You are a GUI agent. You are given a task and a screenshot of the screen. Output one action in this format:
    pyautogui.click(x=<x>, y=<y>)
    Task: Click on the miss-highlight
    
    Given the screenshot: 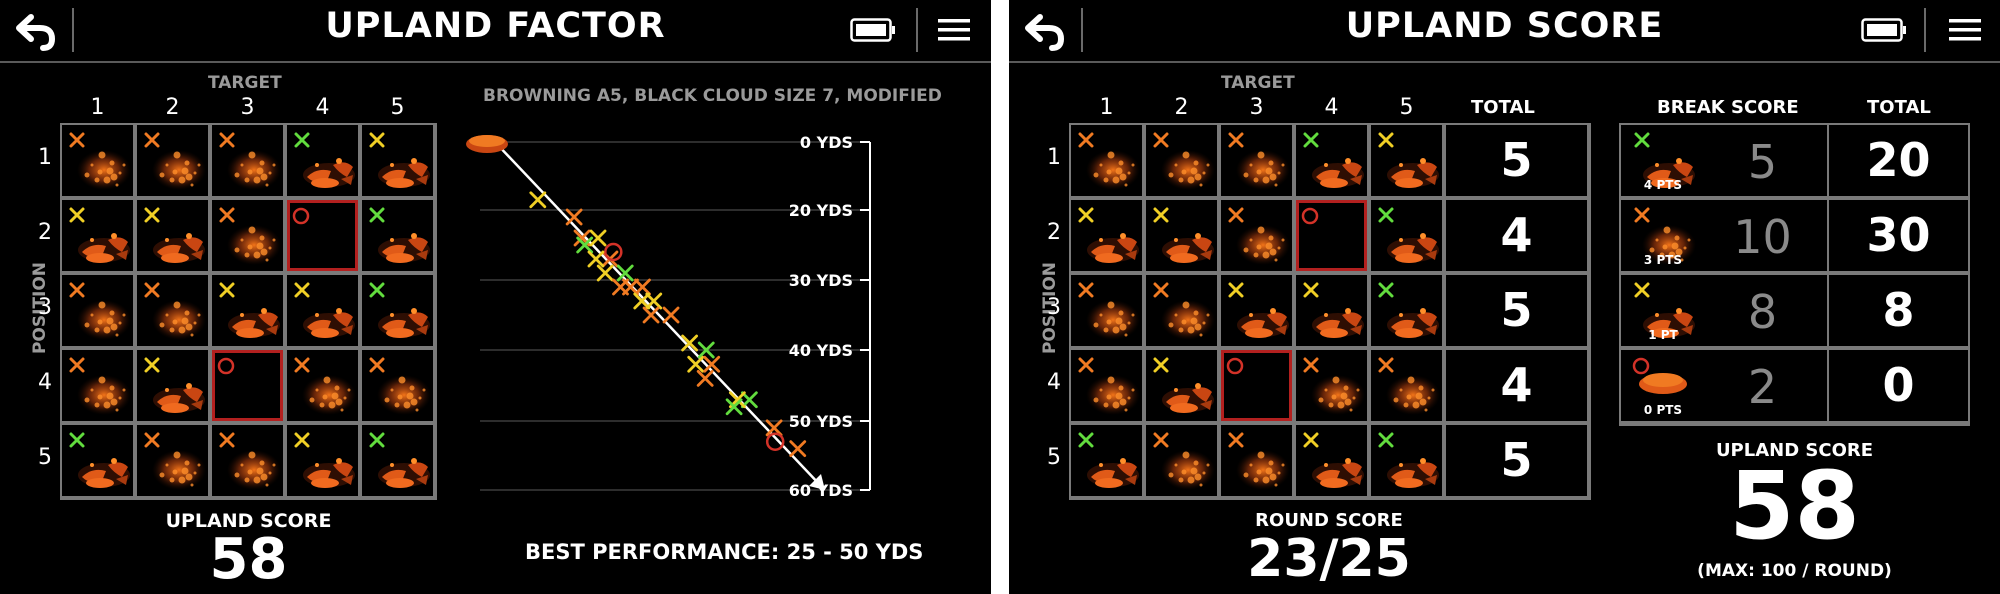 What is the action you would take?
    pyautogui.click(x=1256, y=385)
    